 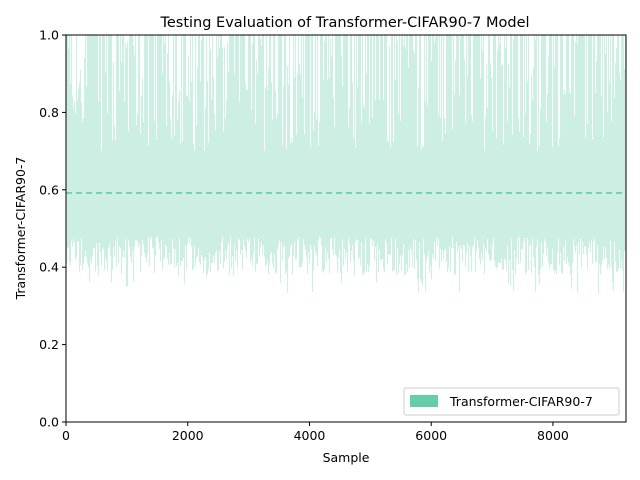 What do you see at coordinates (49, 35) in the screenshot?
I see `y-tick-label: 1.0` at bounding box center [49, 35].